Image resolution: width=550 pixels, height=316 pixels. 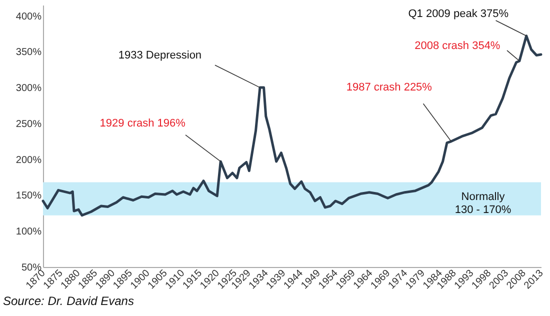 I want to click on y-tick-label: 150%, so click(x=29, y=196).